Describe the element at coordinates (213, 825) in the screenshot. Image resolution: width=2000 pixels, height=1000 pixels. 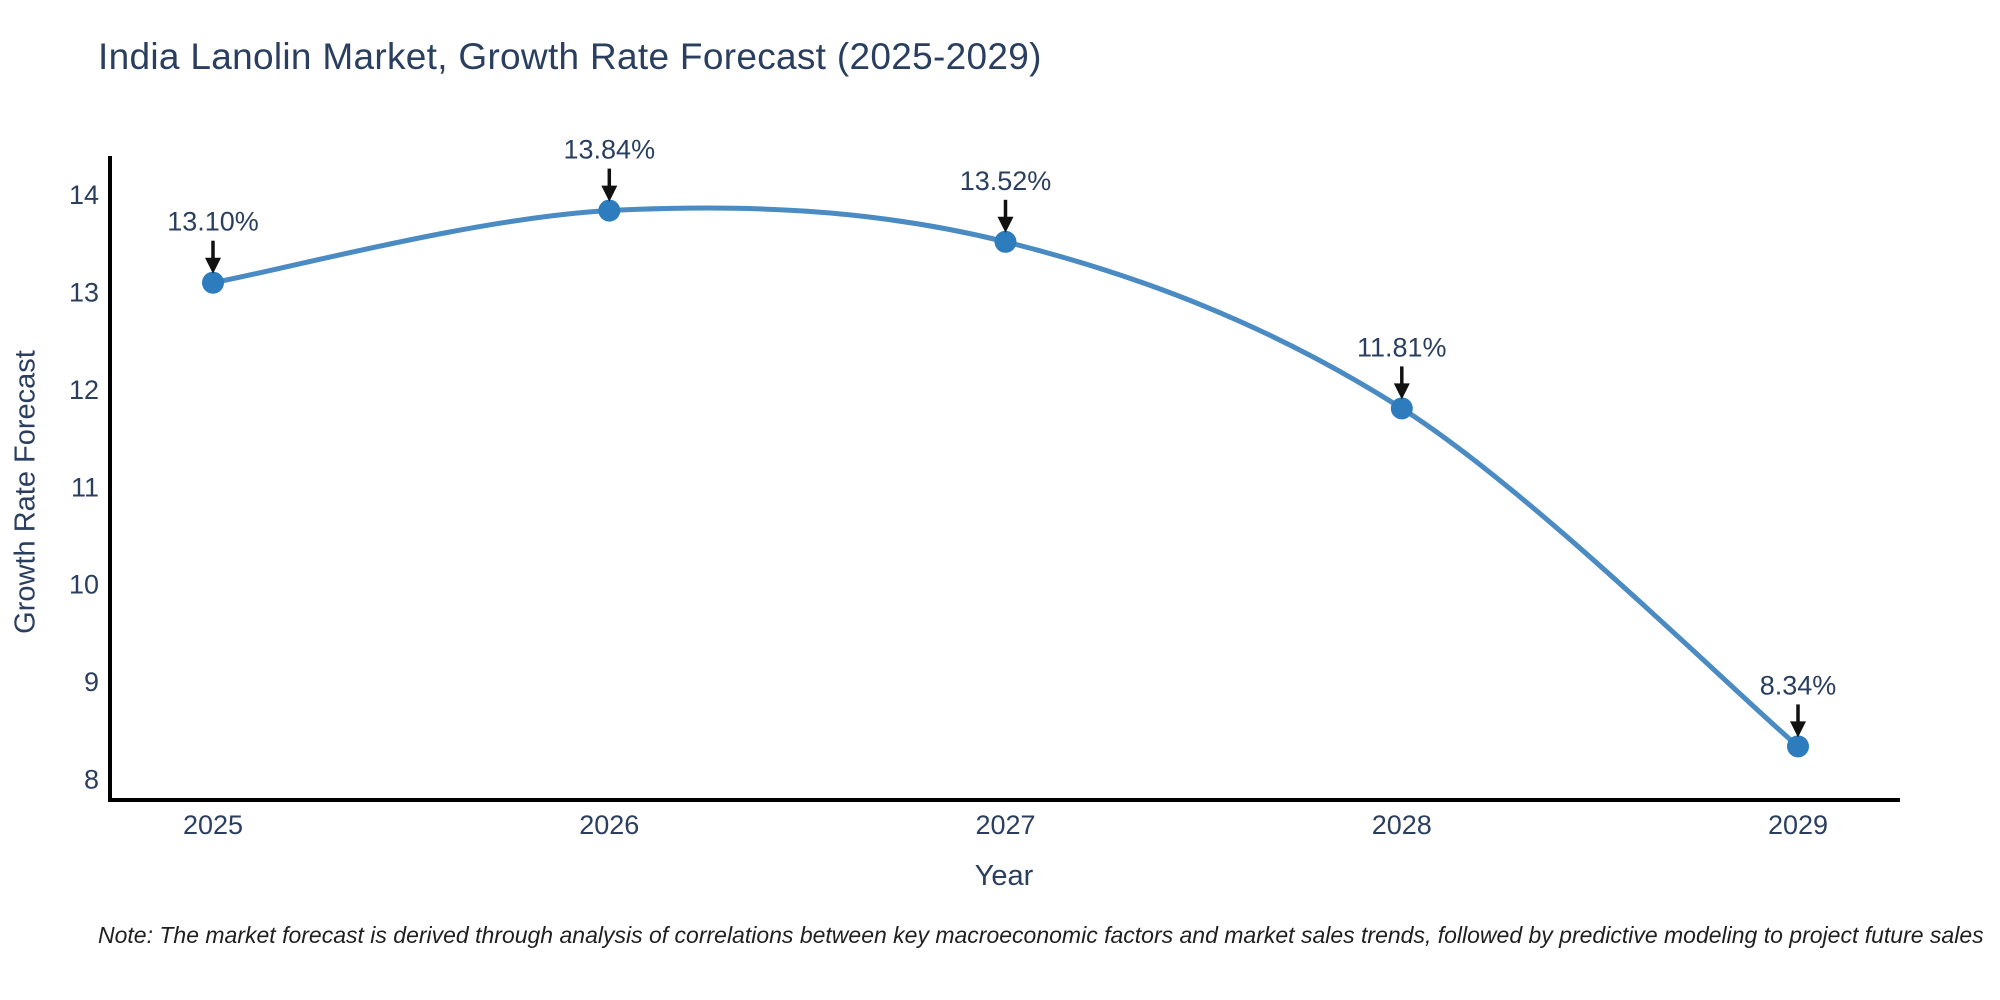
I see `x-tick-label: 2025` at that location.